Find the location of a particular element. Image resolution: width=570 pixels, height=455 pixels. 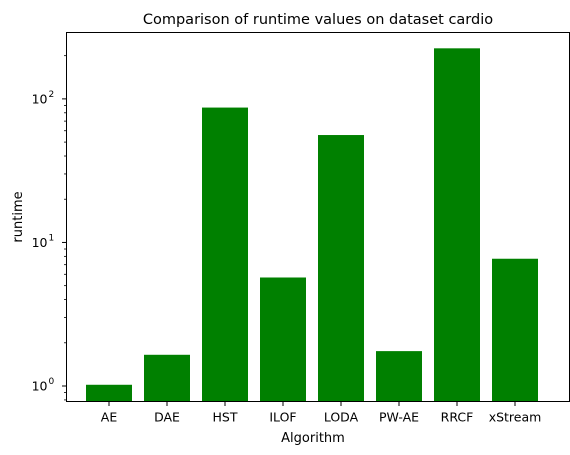

bar-pw-ae is located at coordinates (399, 376).